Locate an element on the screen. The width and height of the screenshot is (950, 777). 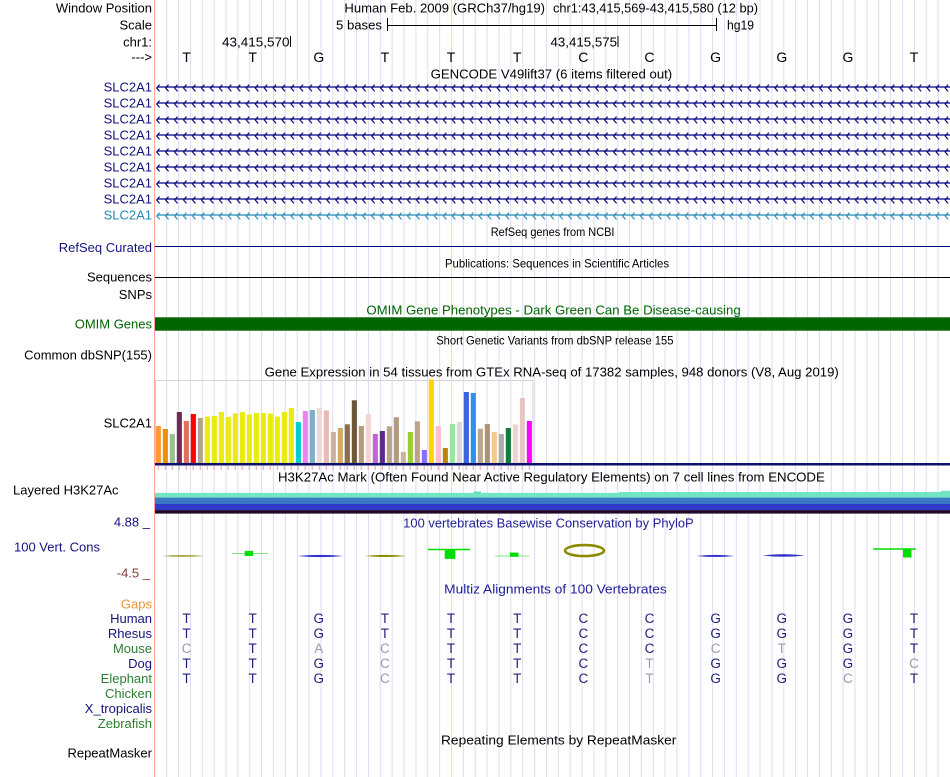
svg-text: 100 Vert. Cons is located at coordinates (57, 547).